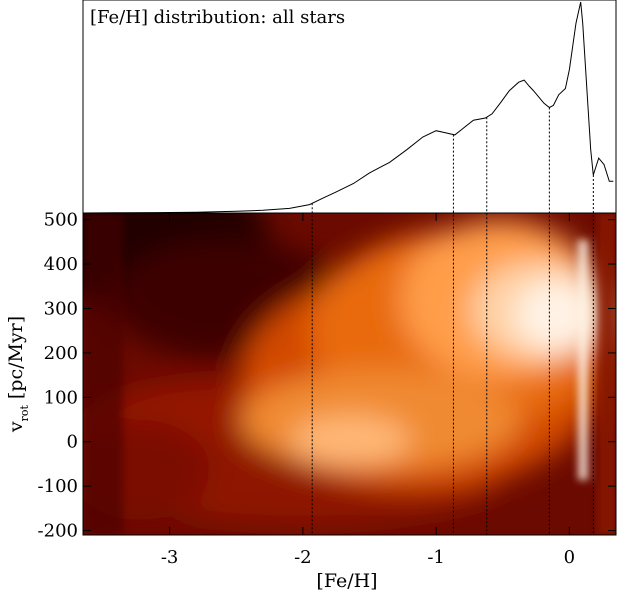 This screenshot has width=618, height=590. What do you see at coordinates (61, 220) in the screenshot?
I see `y-tick-label: 500` at bounding box center [61, 220].